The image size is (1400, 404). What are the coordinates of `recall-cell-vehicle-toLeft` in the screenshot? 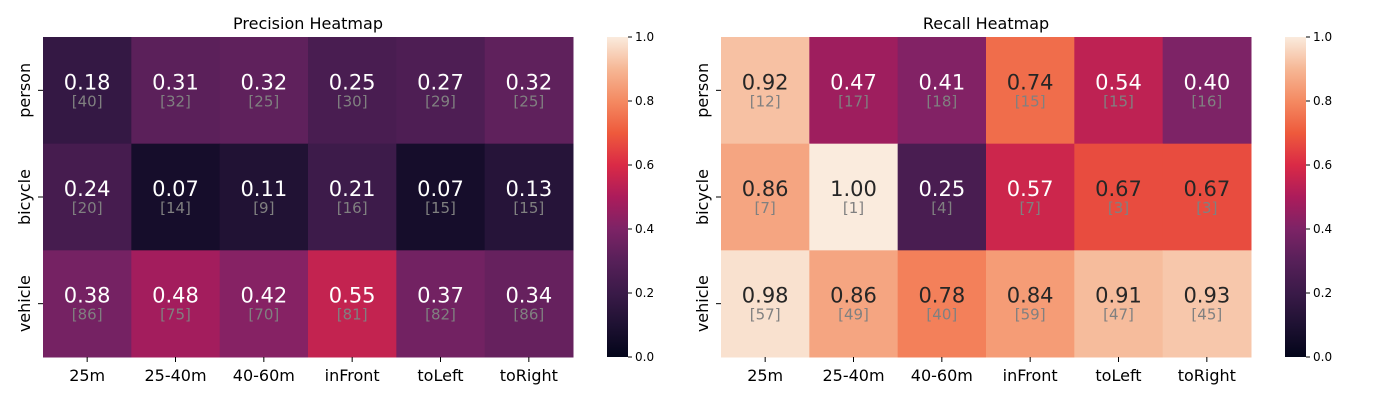 It's located at (1119, 304).